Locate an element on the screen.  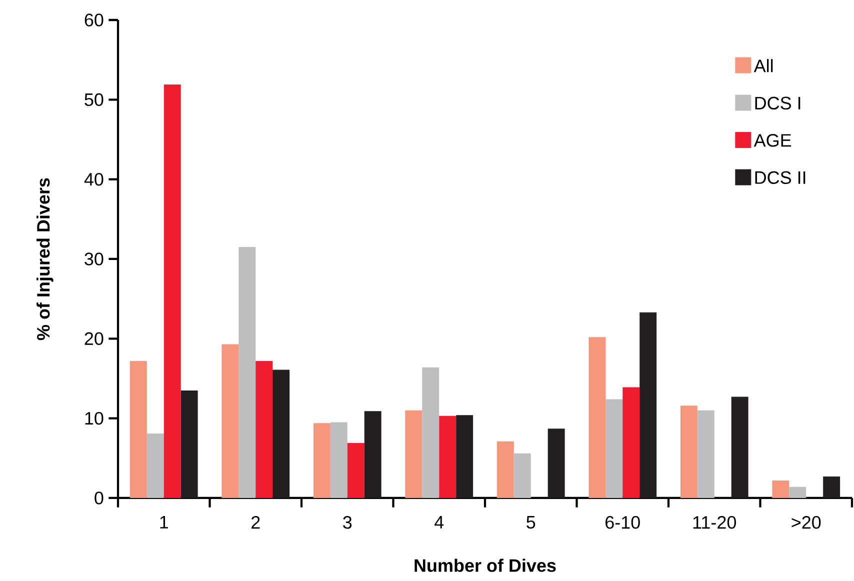
y-tick-label: 10 is located at coordinates (94, 418).